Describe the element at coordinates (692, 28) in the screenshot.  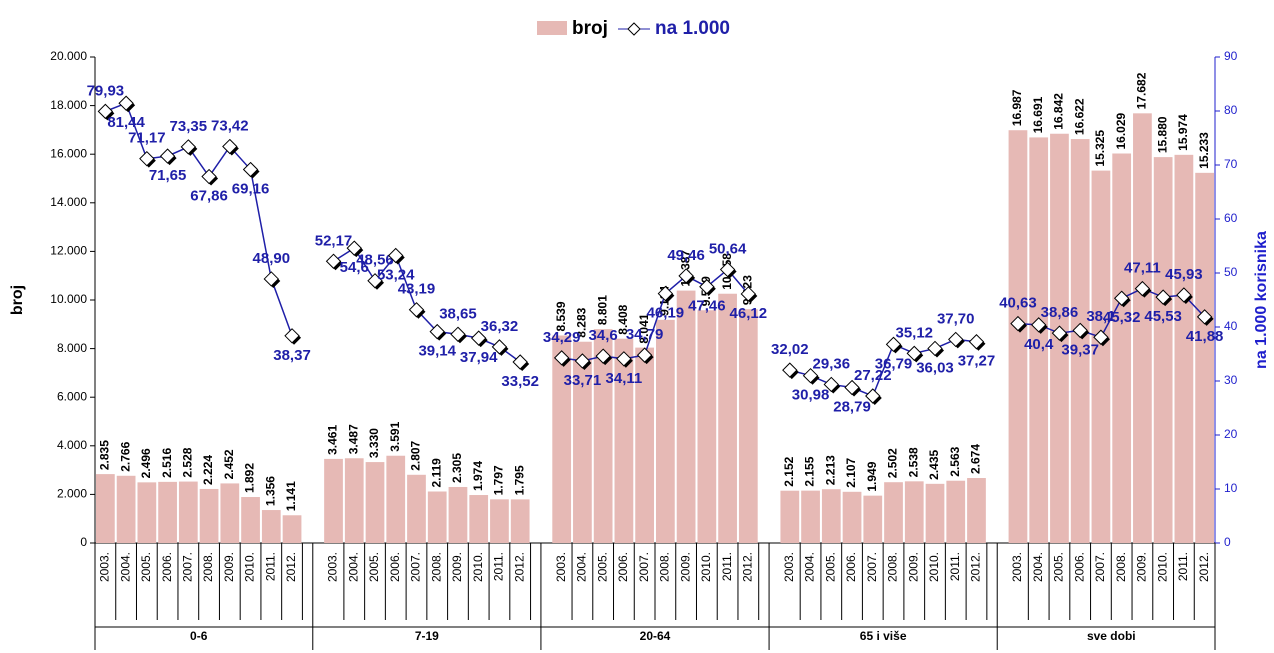
I see `legend-label: na 1.000` at that location.